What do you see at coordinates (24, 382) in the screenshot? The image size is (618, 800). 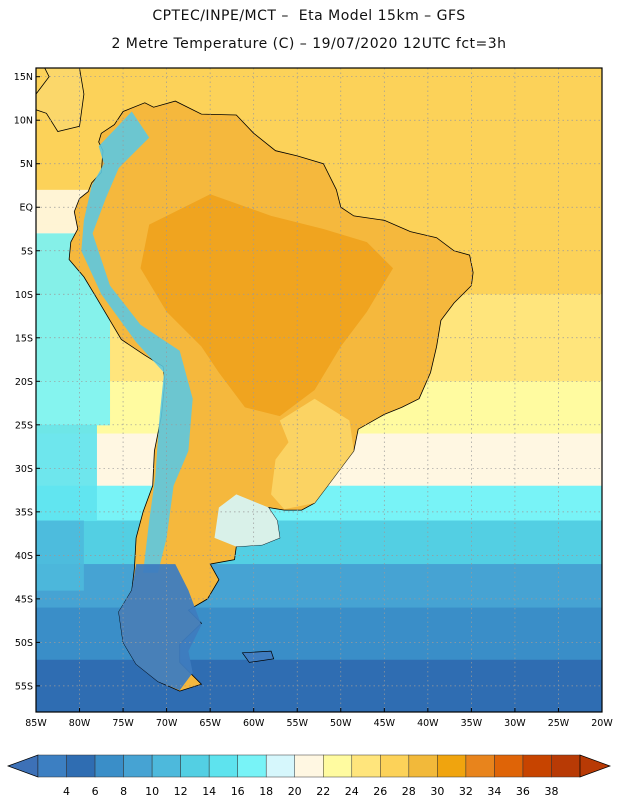 I see `lat-tick-label: 20S` at bounding box center [24, 382].